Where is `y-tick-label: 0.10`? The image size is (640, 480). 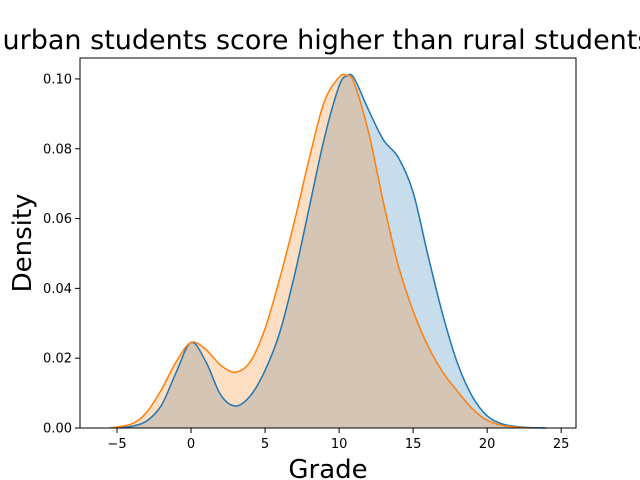 y-tick-label: 0.10 is located at coordinates (57, 79).